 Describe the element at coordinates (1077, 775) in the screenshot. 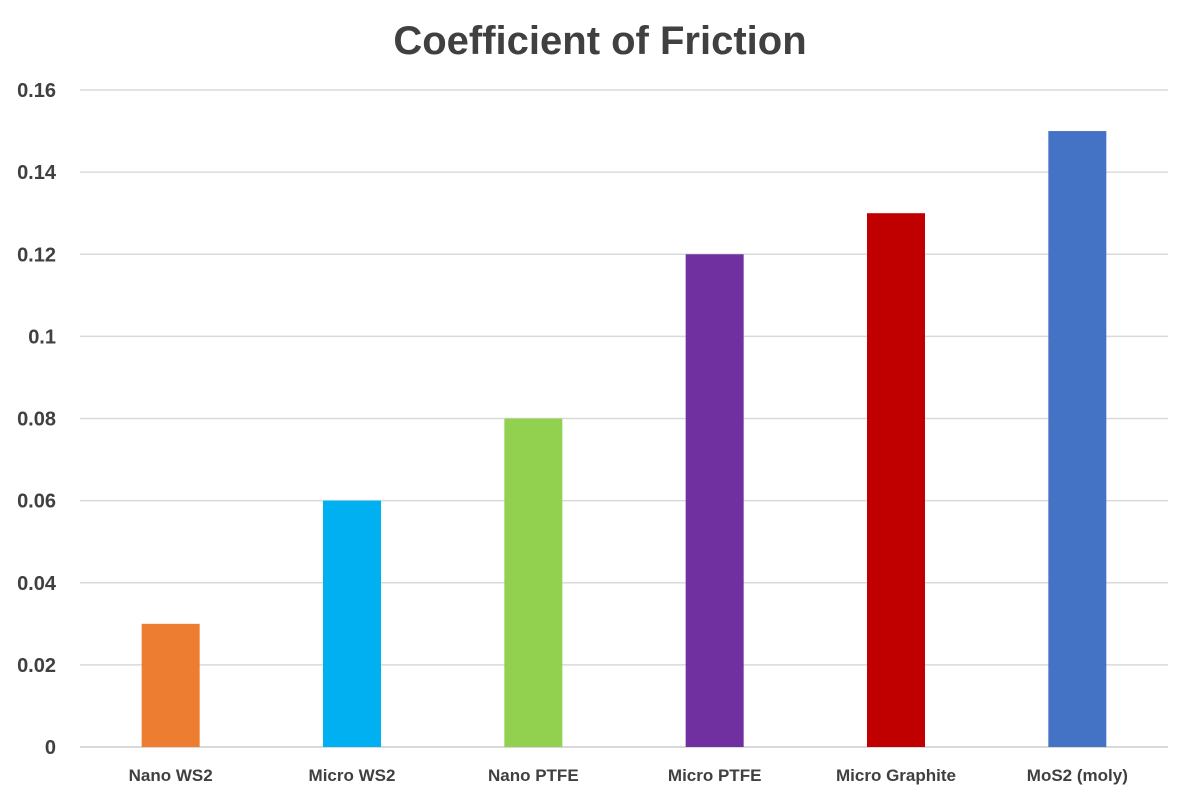

I see `x-category-label: MoS2 (moly)` at that location.